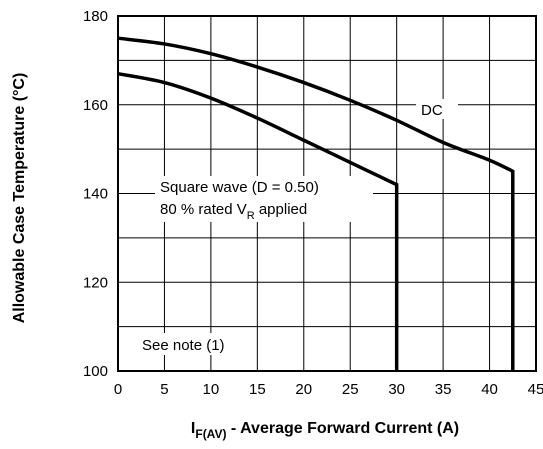  I want to click on x-tick-label: 10, so click(211, 389).